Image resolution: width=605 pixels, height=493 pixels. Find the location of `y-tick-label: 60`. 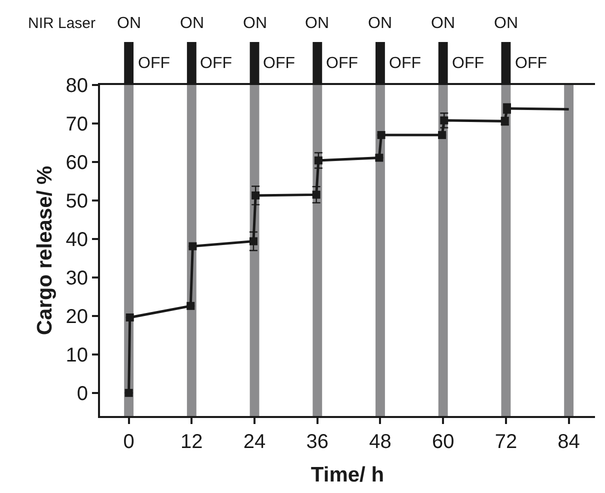

y-tick-label: 60 is located at coordinates (77, 163).